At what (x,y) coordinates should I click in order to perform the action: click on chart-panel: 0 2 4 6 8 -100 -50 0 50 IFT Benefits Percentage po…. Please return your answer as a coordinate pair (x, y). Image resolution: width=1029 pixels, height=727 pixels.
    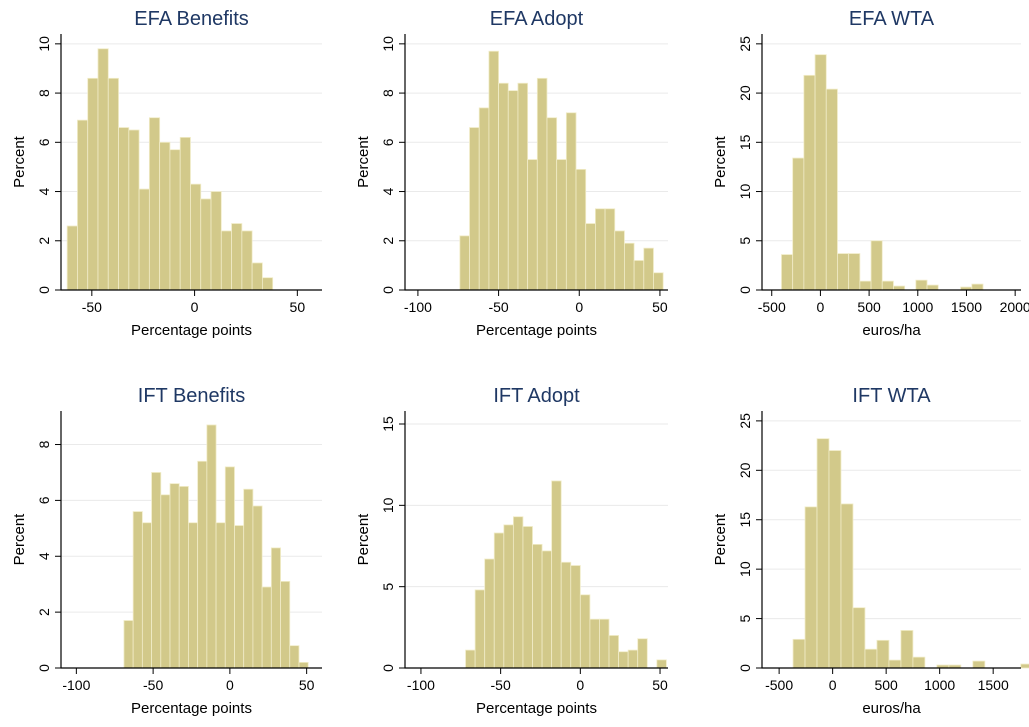
    Looking at the image, I should click on (166, 551).